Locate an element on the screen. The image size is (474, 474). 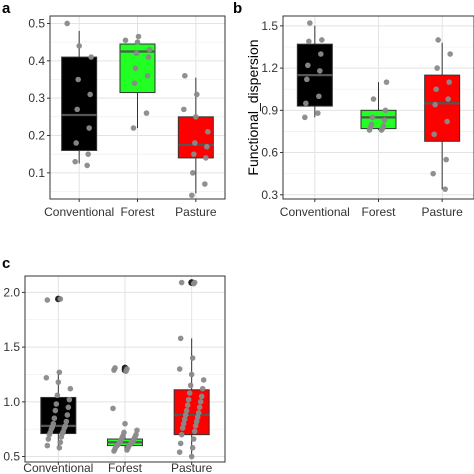
box-conventional is located at coordinates (79, 97).